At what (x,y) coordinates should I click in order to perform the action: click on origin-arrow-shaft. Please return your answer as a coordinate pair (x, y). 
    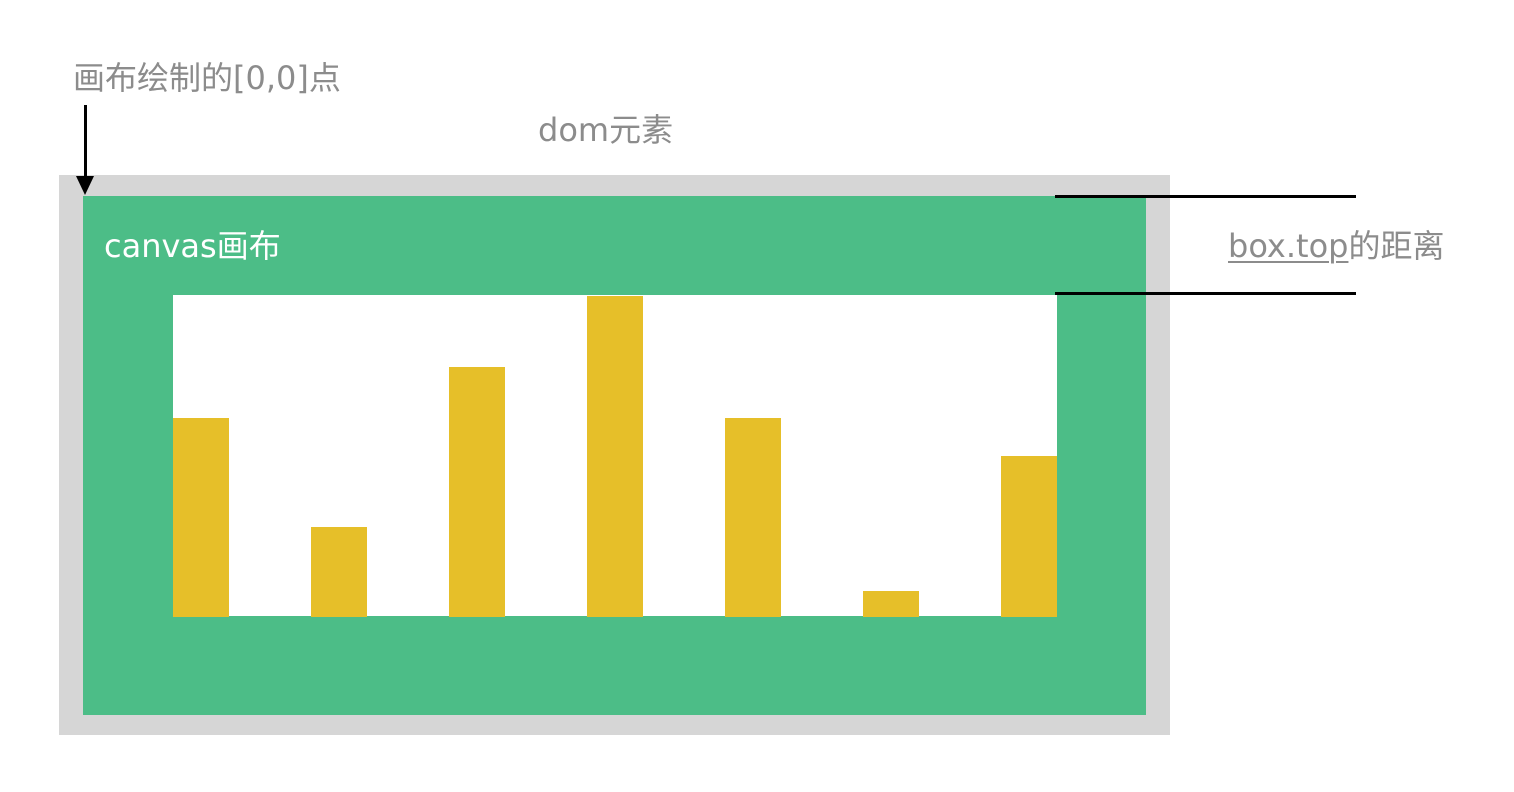
    Looking at the image, I should click on (85, 143).